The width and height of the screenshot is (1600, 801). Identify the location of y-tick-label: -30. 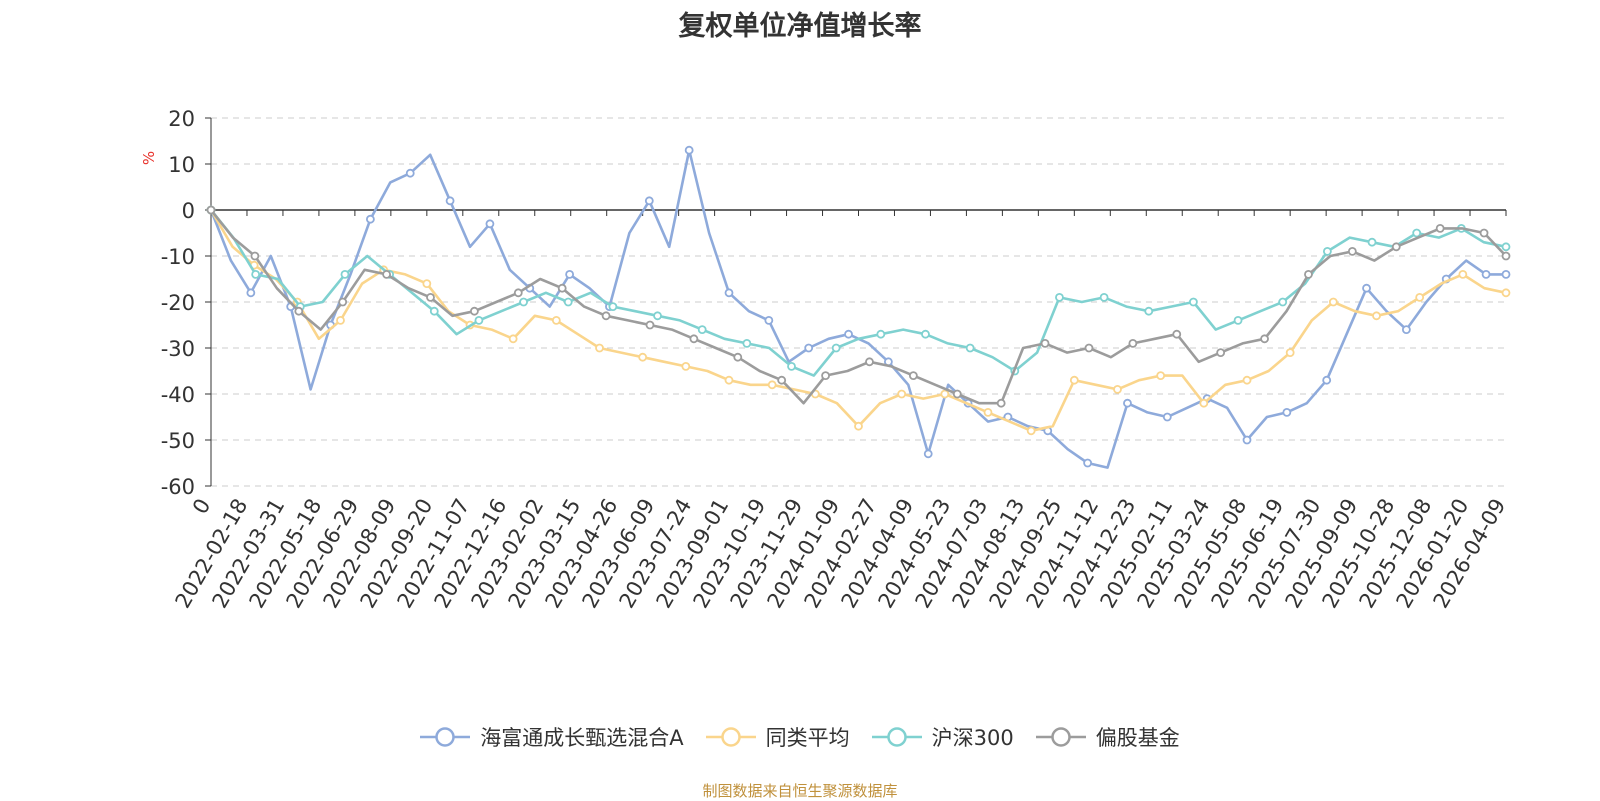
(178, 349).